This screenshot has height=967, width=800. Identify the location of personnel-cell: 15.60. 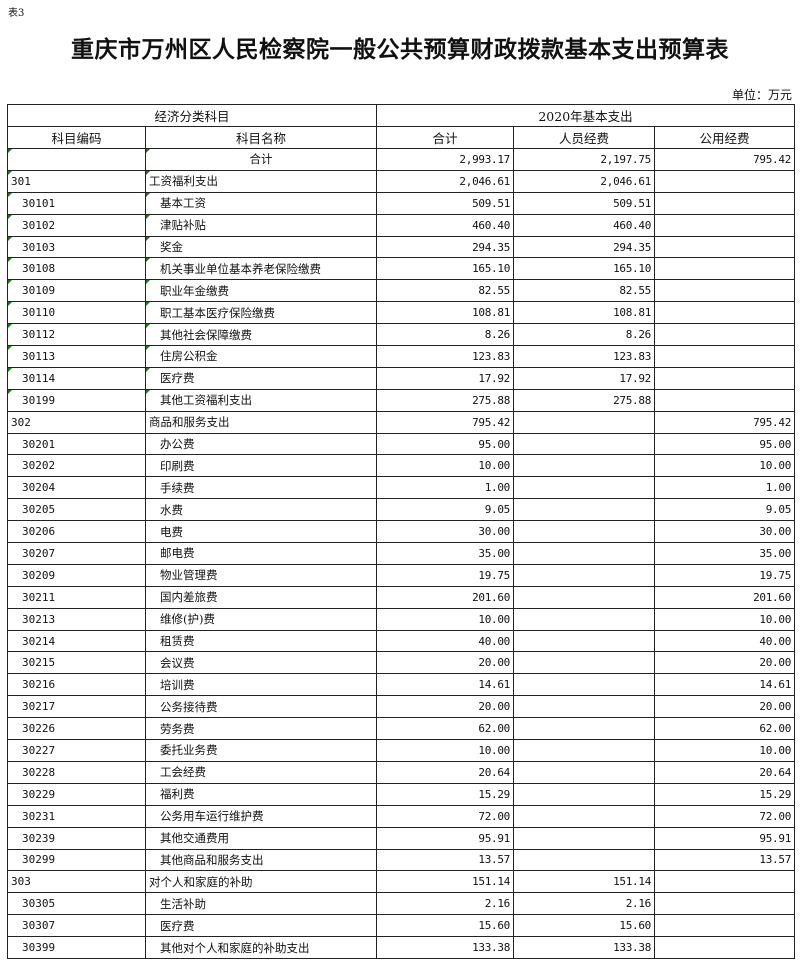
(584, 926).